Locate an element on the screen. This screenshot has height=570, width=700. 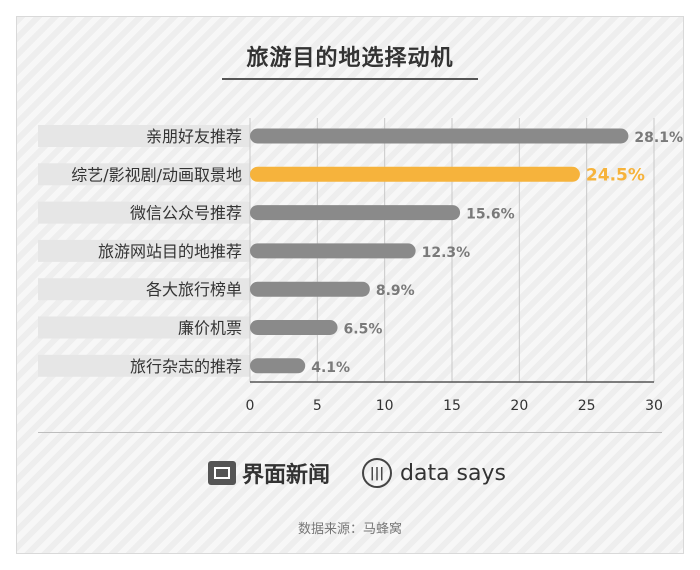
x-tick-label: 15 is located at coordinates (452, 406).